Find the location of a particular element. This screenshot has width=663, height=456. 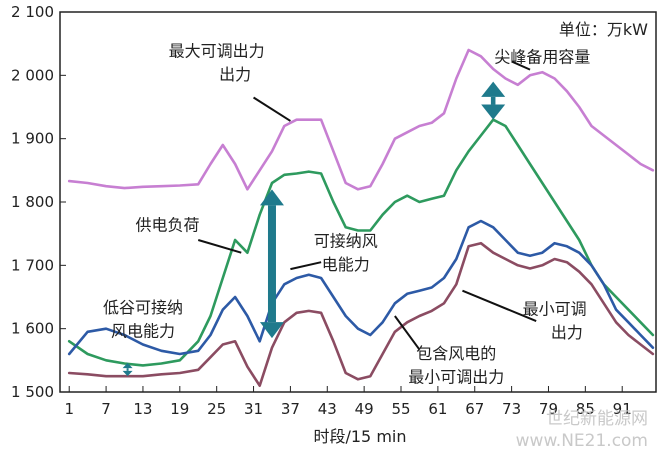

annotation-label: 供电负荷 is located at coordinates (168, 225).